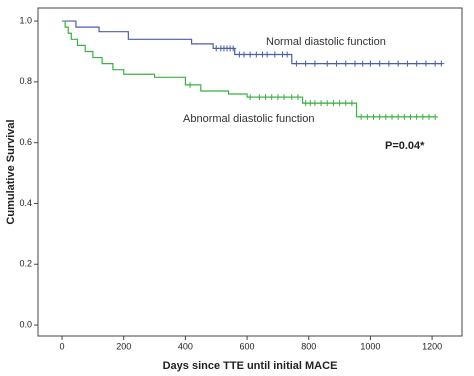 The image size is (474, 376). Describe the element at coordinates (25, 142) in the screenshot. I see `y-tick-label: 0.6` at that location.